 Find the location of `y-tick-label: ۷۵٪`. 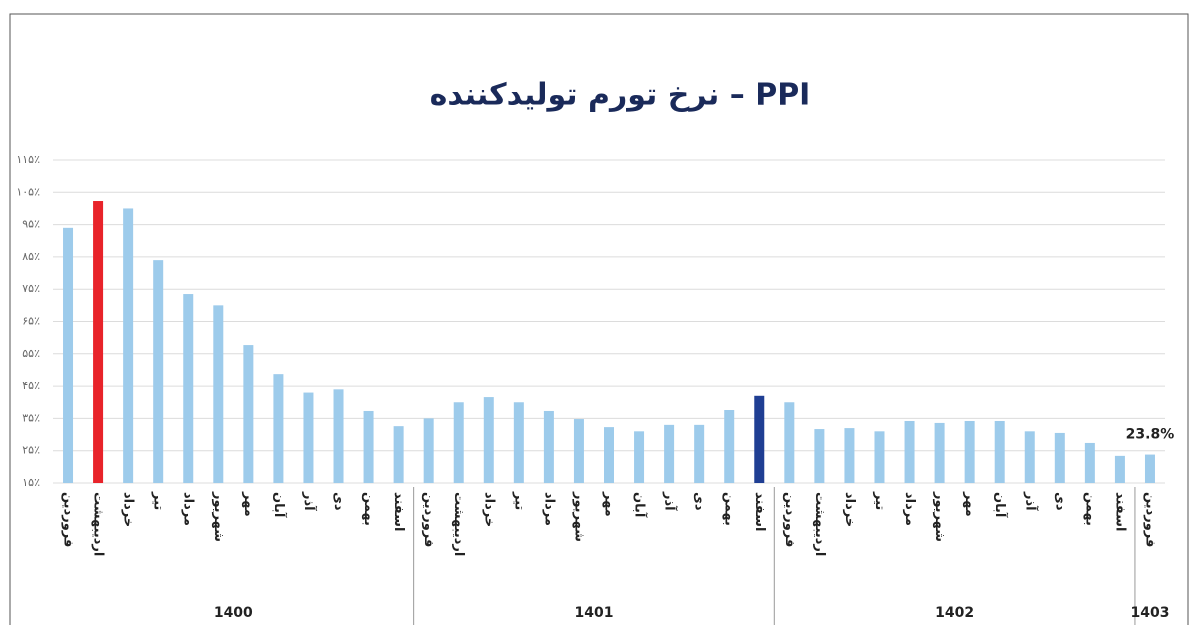

y-tick-label: ۷۵٪ is located at coordinates (31, 288).